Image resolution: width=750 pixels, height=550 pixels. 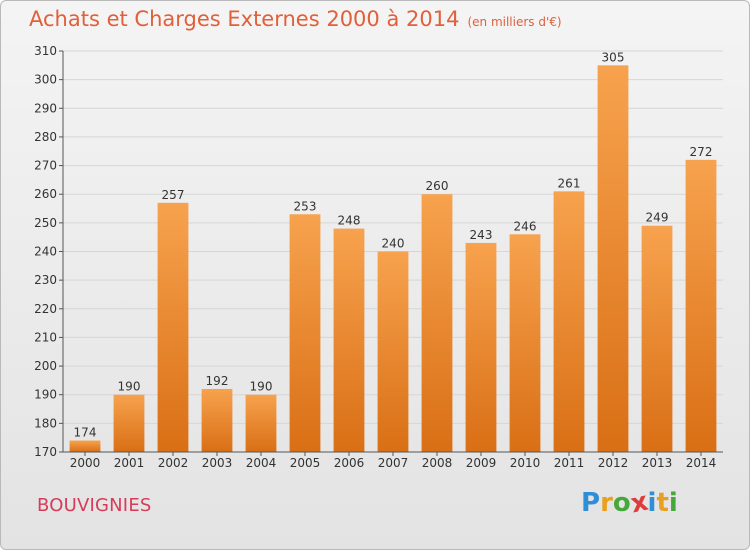 I want to click on logo-letter: t, so click(x=662, y=503).